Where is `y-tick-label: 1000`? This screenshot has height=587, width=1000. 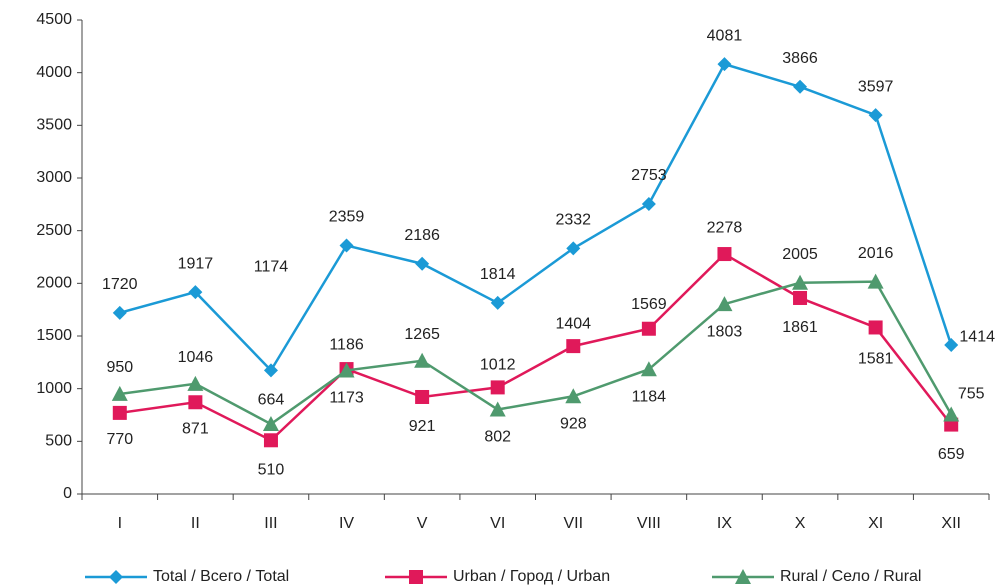
y-tick-label: 1000 is located at coordinates (54, 388).